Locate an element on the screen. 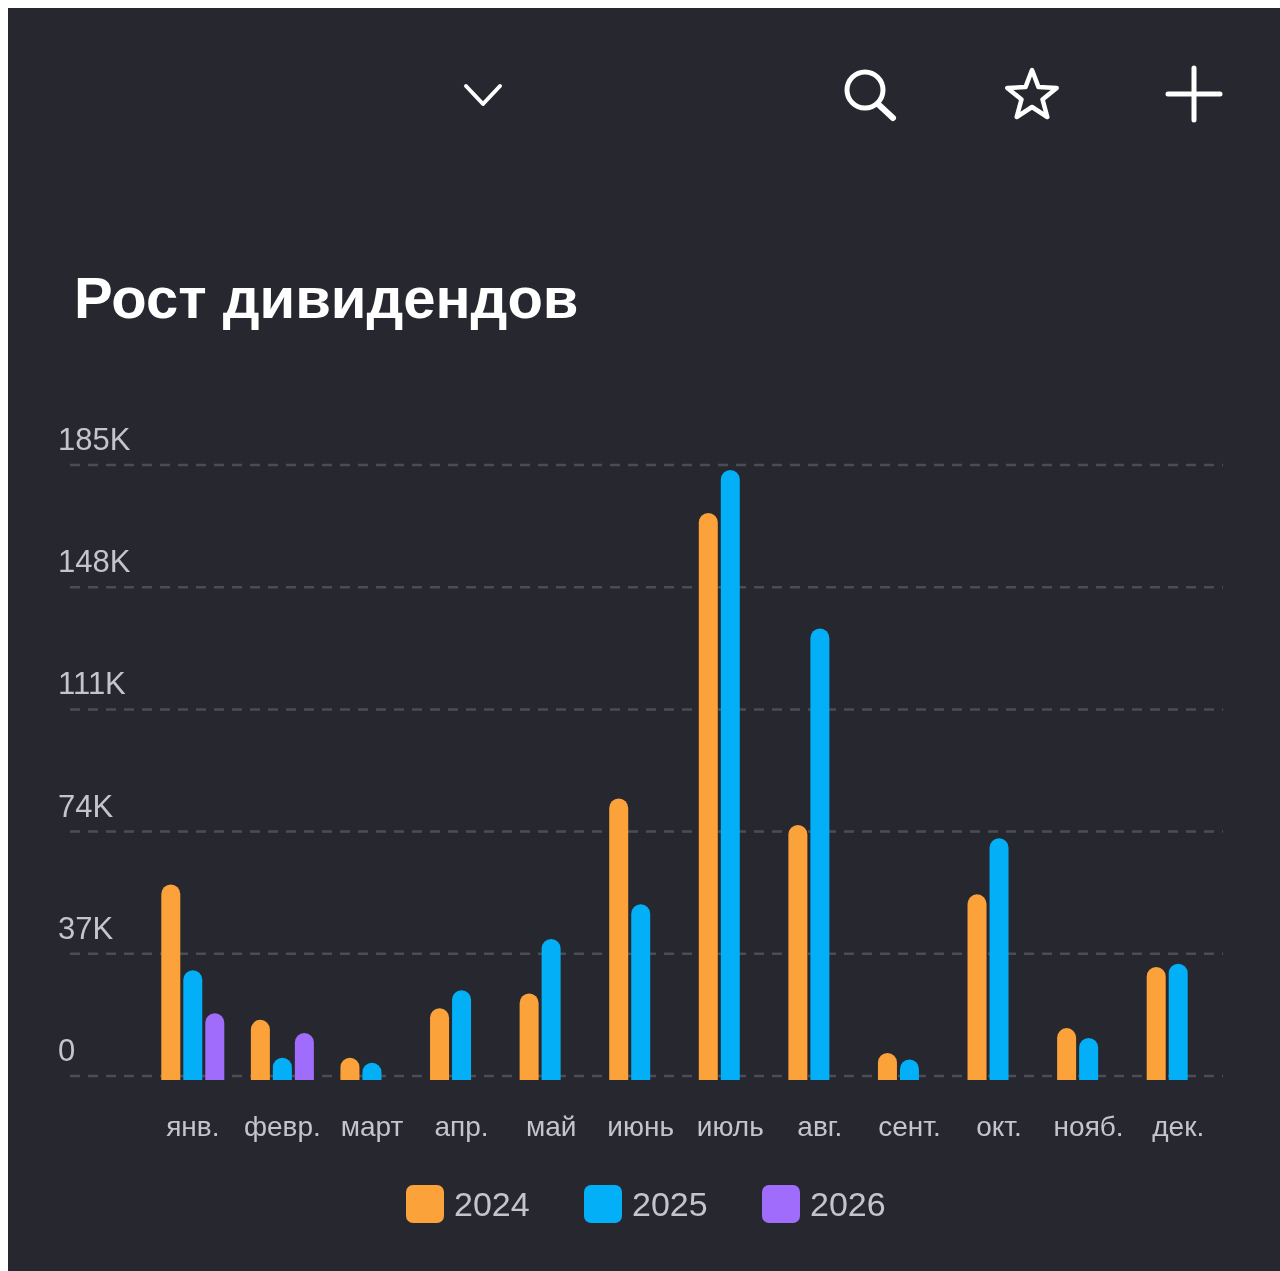 This screenshot has width=1280, height=1271. x-tick-label: февр. is located at coordinates (282, 1126).